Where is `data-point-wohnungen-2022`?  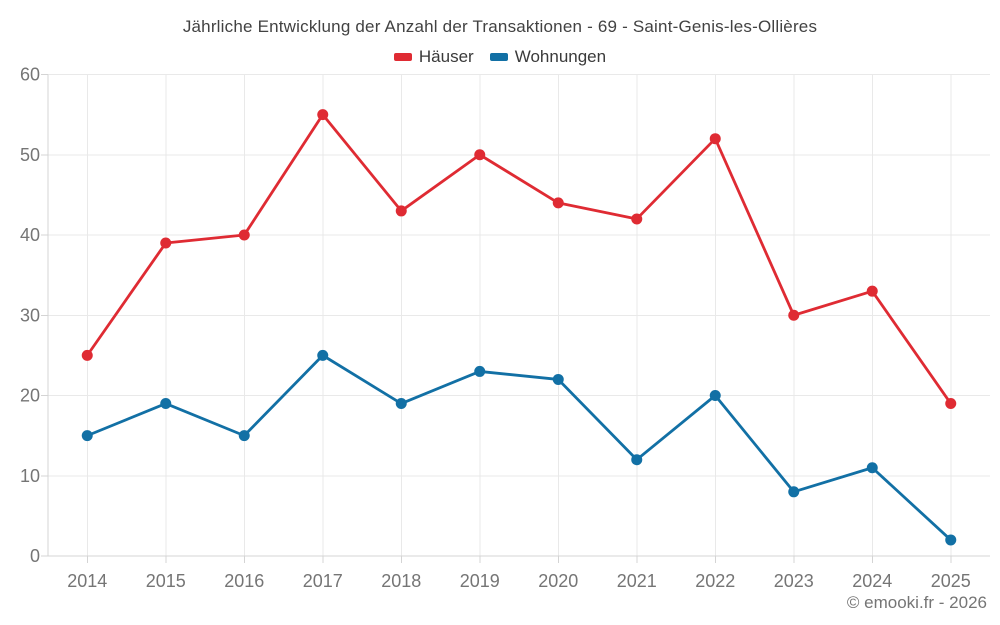
data-point-wohnungen-2022 is located at coordinates (715, 395).